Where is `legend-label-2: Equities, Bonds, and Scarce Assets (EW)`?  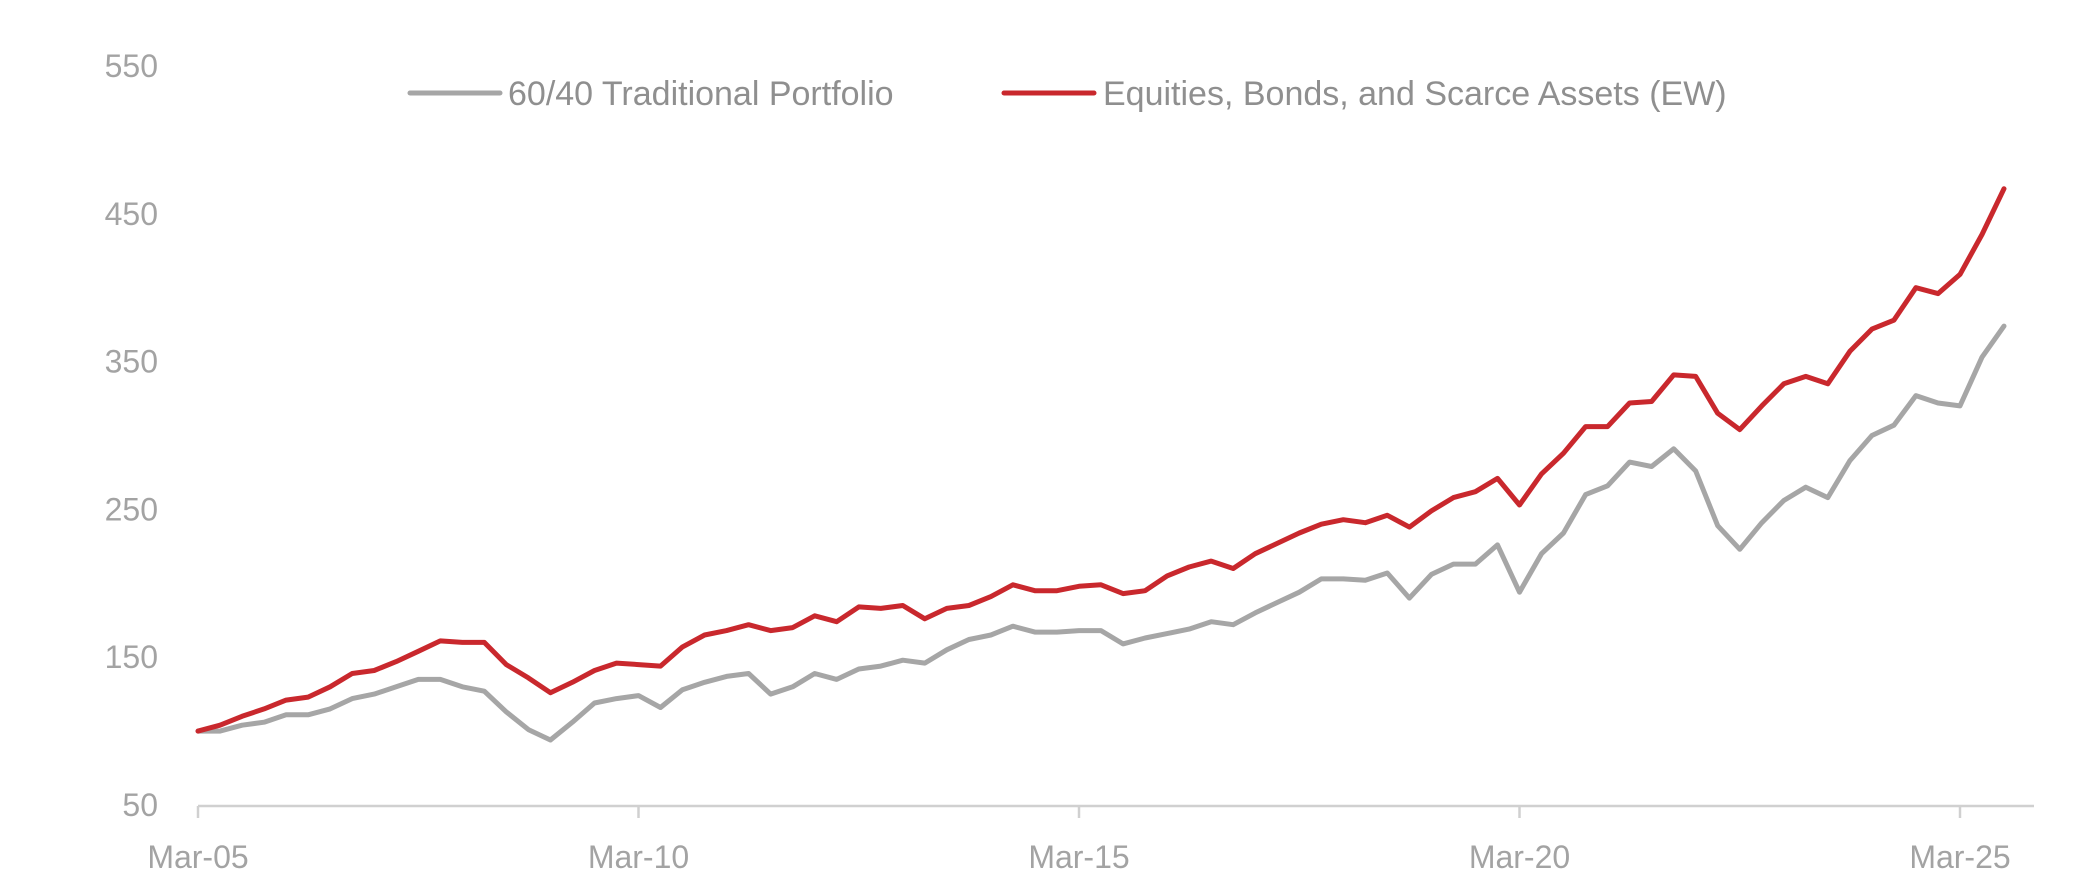
legend-label-2: Equities, Bonds, and Scarce Assets (EW) is located at coordinates (1415, 94).